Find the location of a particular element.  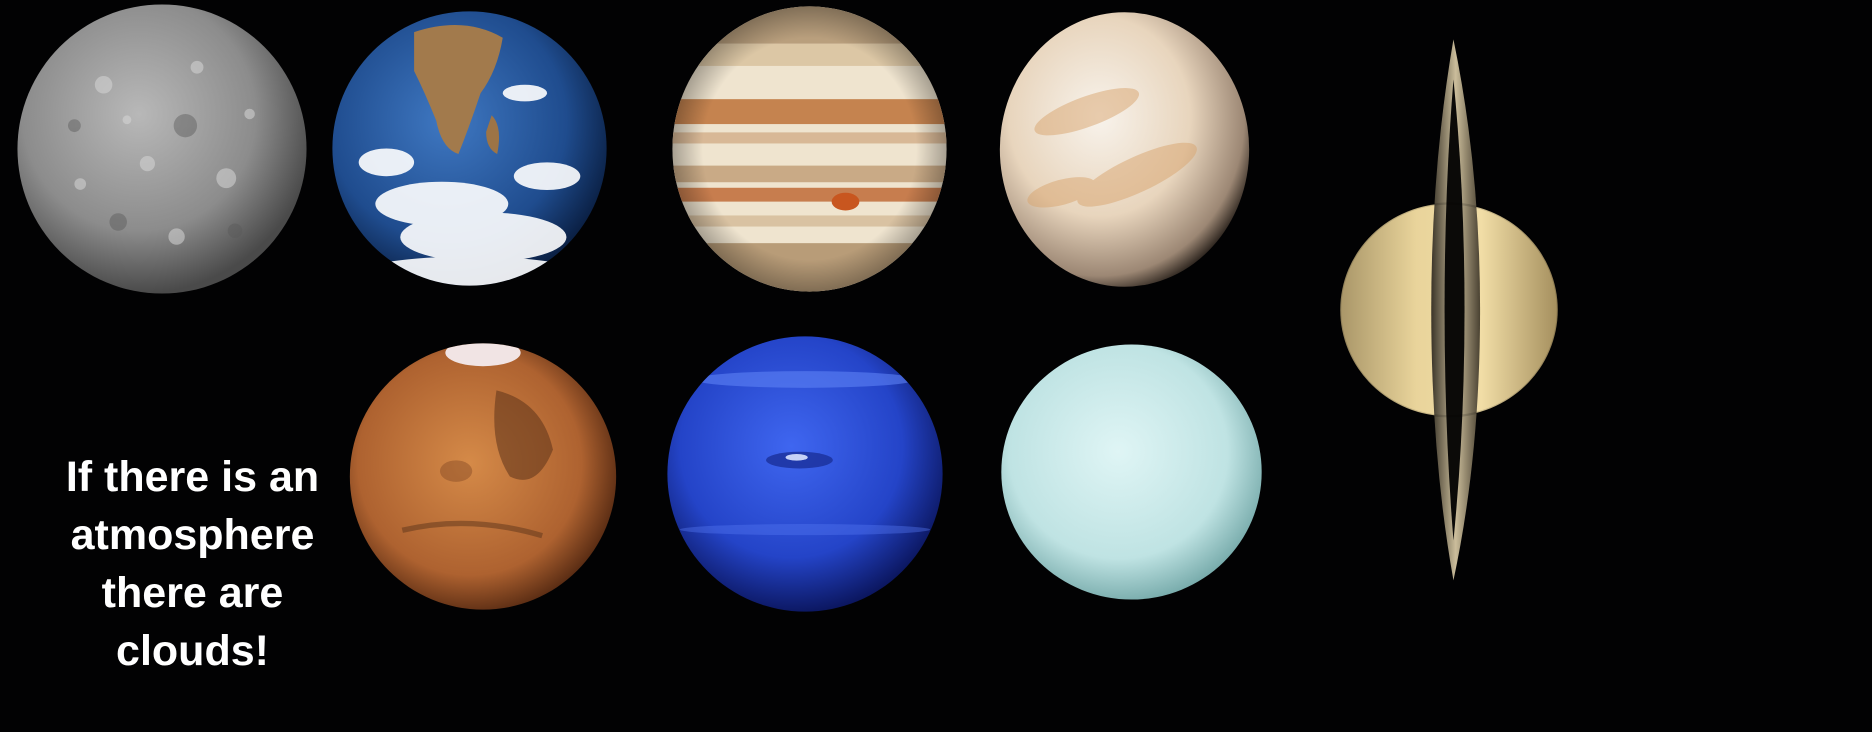

jupiter-image is located at coordinates (809, 149).